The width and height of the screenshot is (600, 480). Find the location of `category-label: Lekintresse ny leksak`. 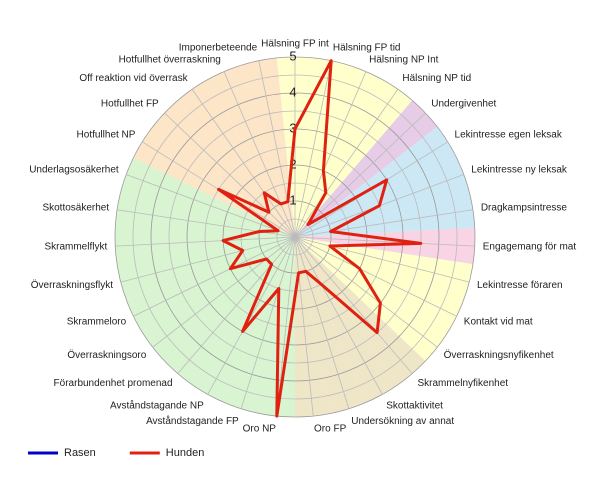

category-label: Lekintresse ny leksak is located at coordinates (519, 170).